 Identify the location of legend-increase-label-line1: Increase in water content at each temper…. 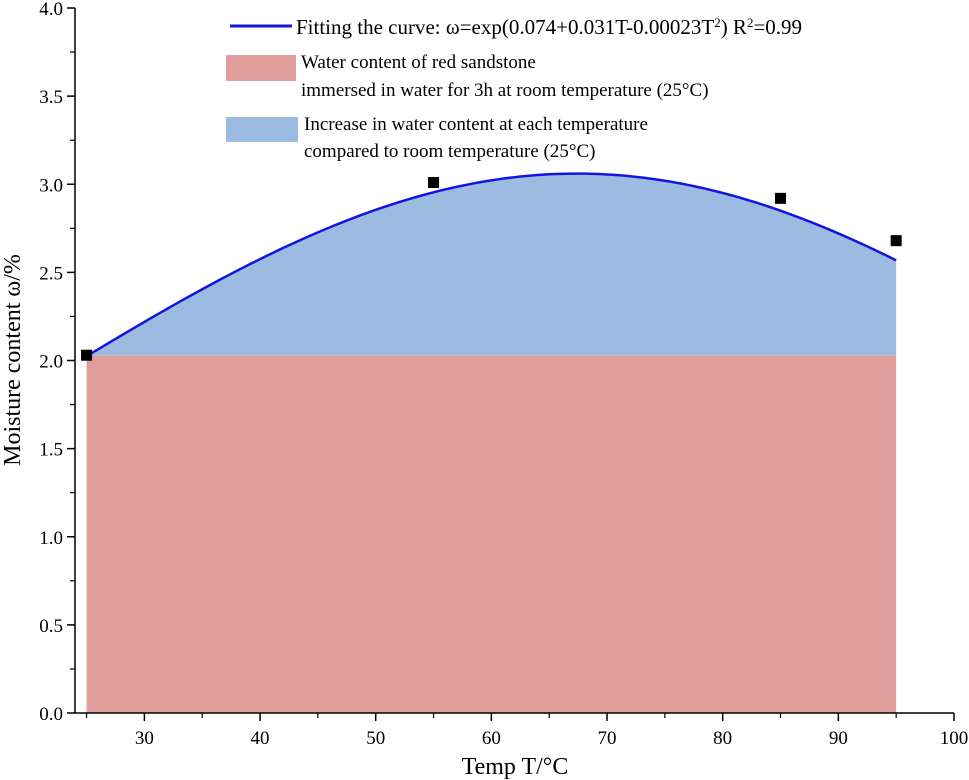
(476, 124).